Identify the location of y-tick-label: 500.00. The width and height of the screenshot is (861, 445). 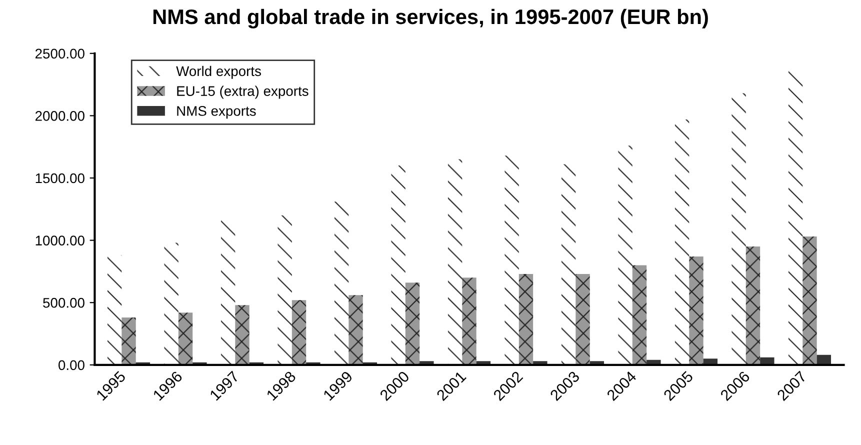
(63, 303).